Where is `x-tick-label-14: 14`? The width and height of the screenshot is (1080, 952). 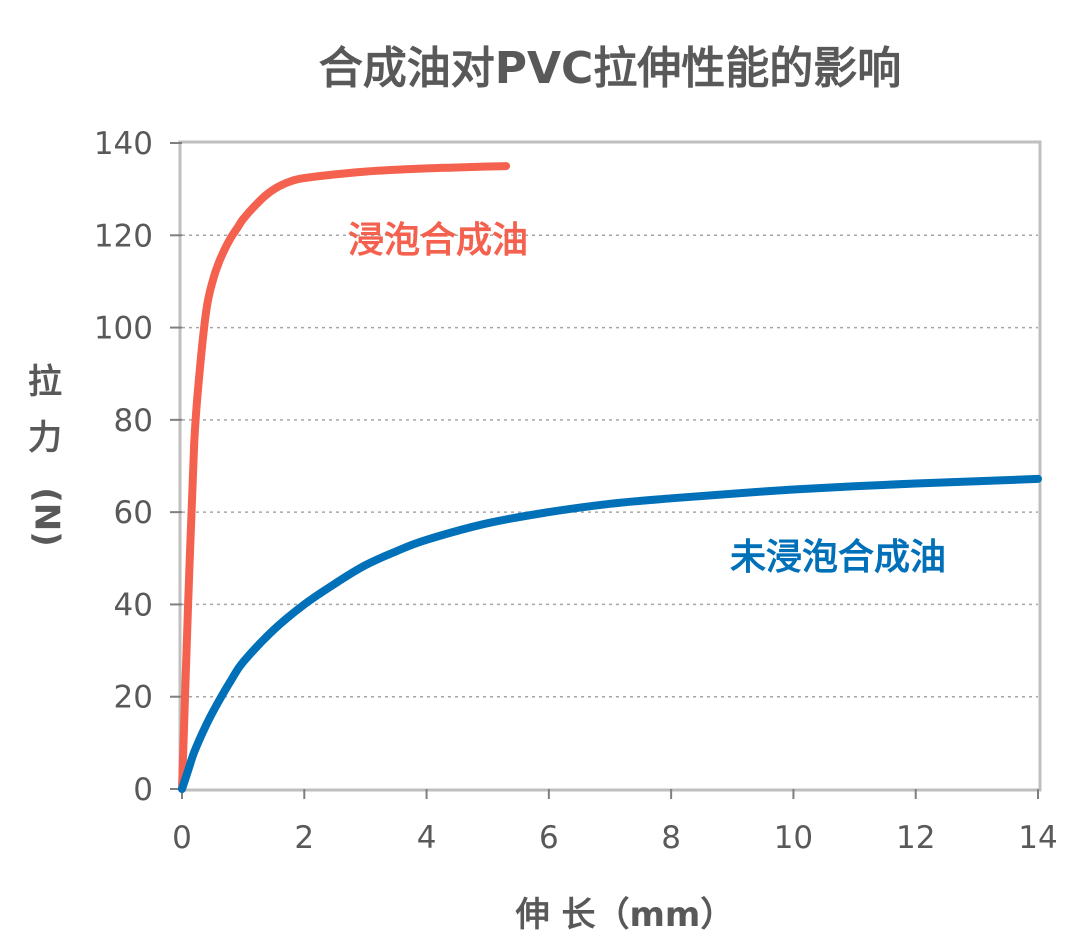 x-tick-label-14: 14 is located at coordinates (1037, 838).